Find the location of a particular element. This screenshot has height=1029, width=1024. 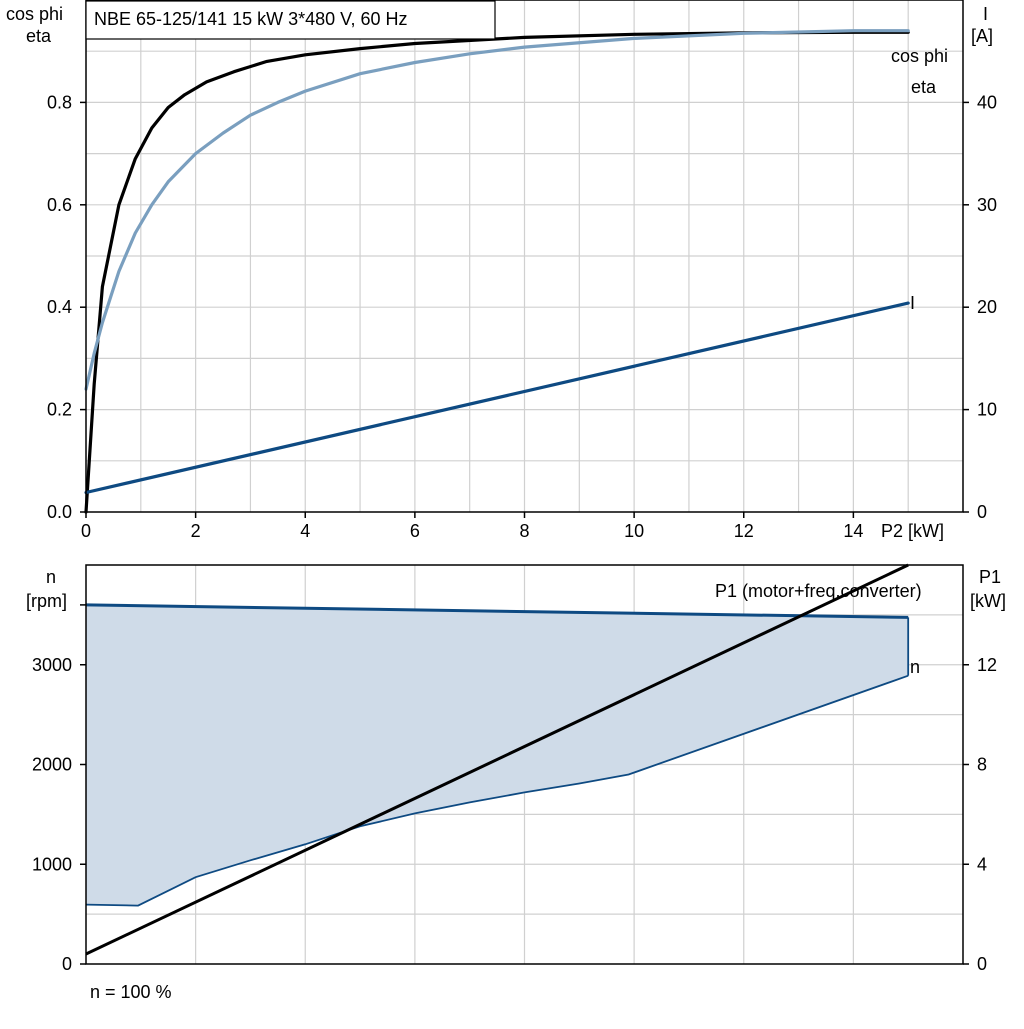

top-x-axis-label: P2 [kW] is located at coordinates (912, 531).